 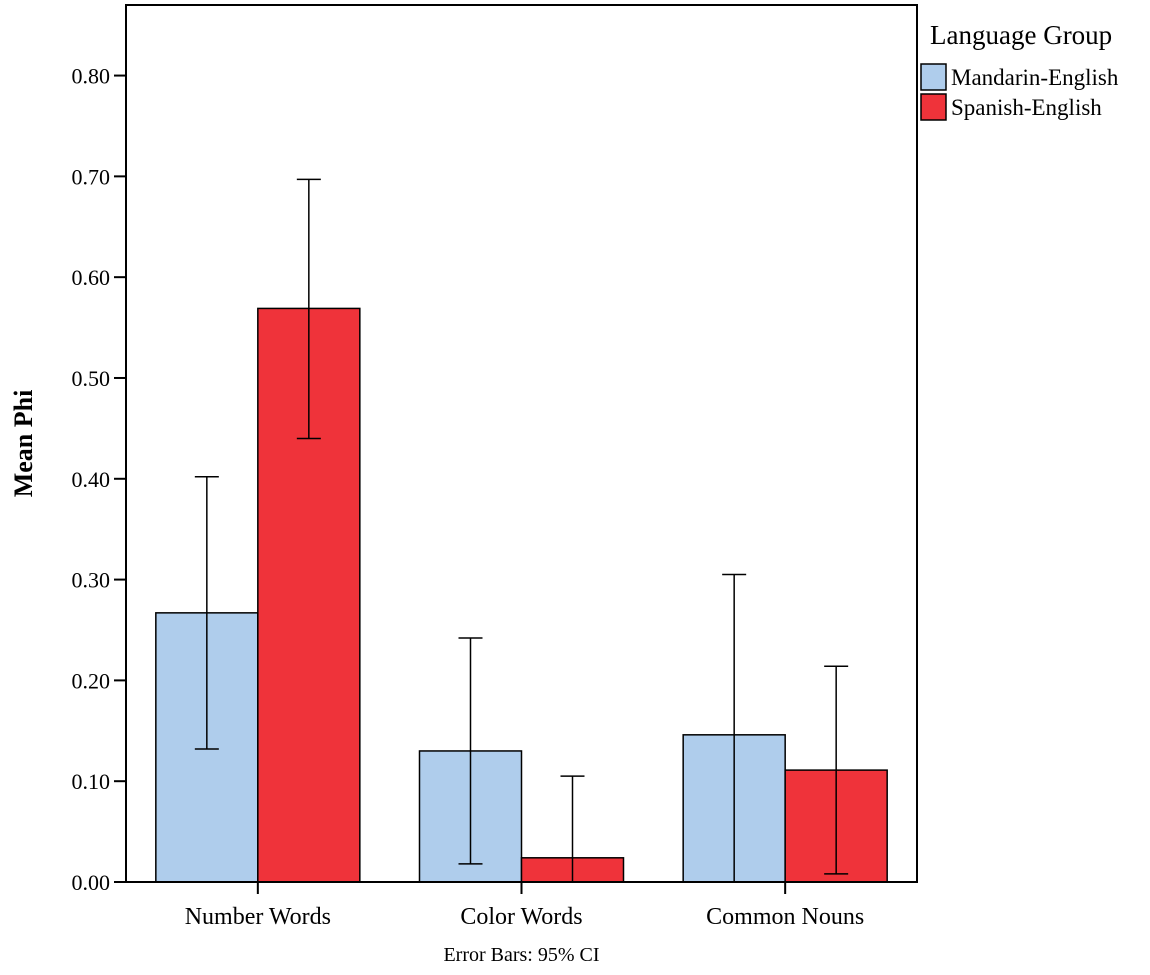 I want to click on y-tick-label: 0.50, so click(x=91, y=378).